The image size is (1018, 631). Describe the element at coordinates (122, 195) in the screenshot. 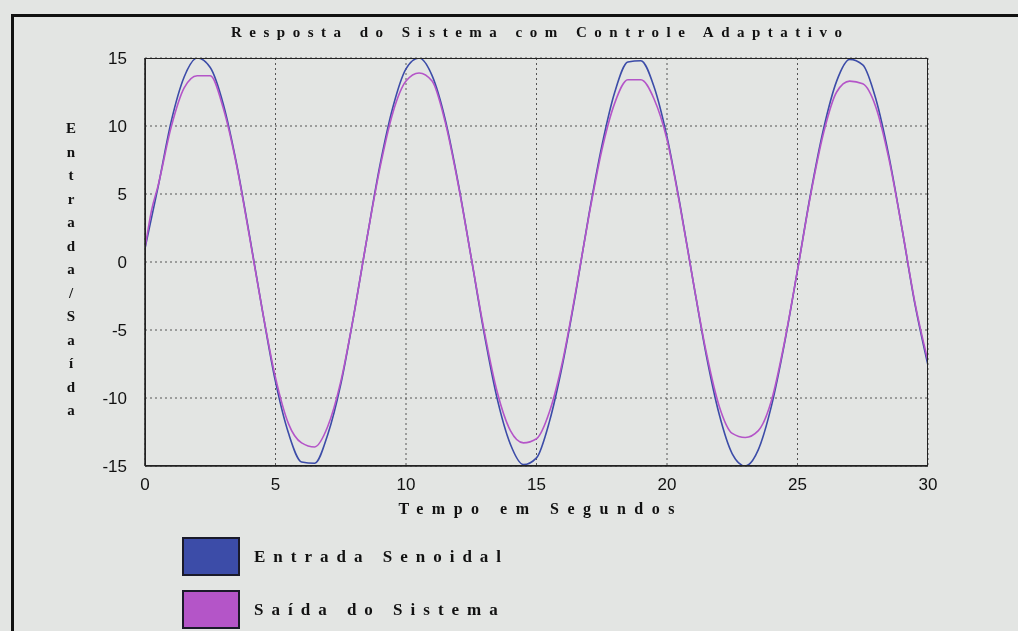

I see `y-tick-label: 5` at that location.